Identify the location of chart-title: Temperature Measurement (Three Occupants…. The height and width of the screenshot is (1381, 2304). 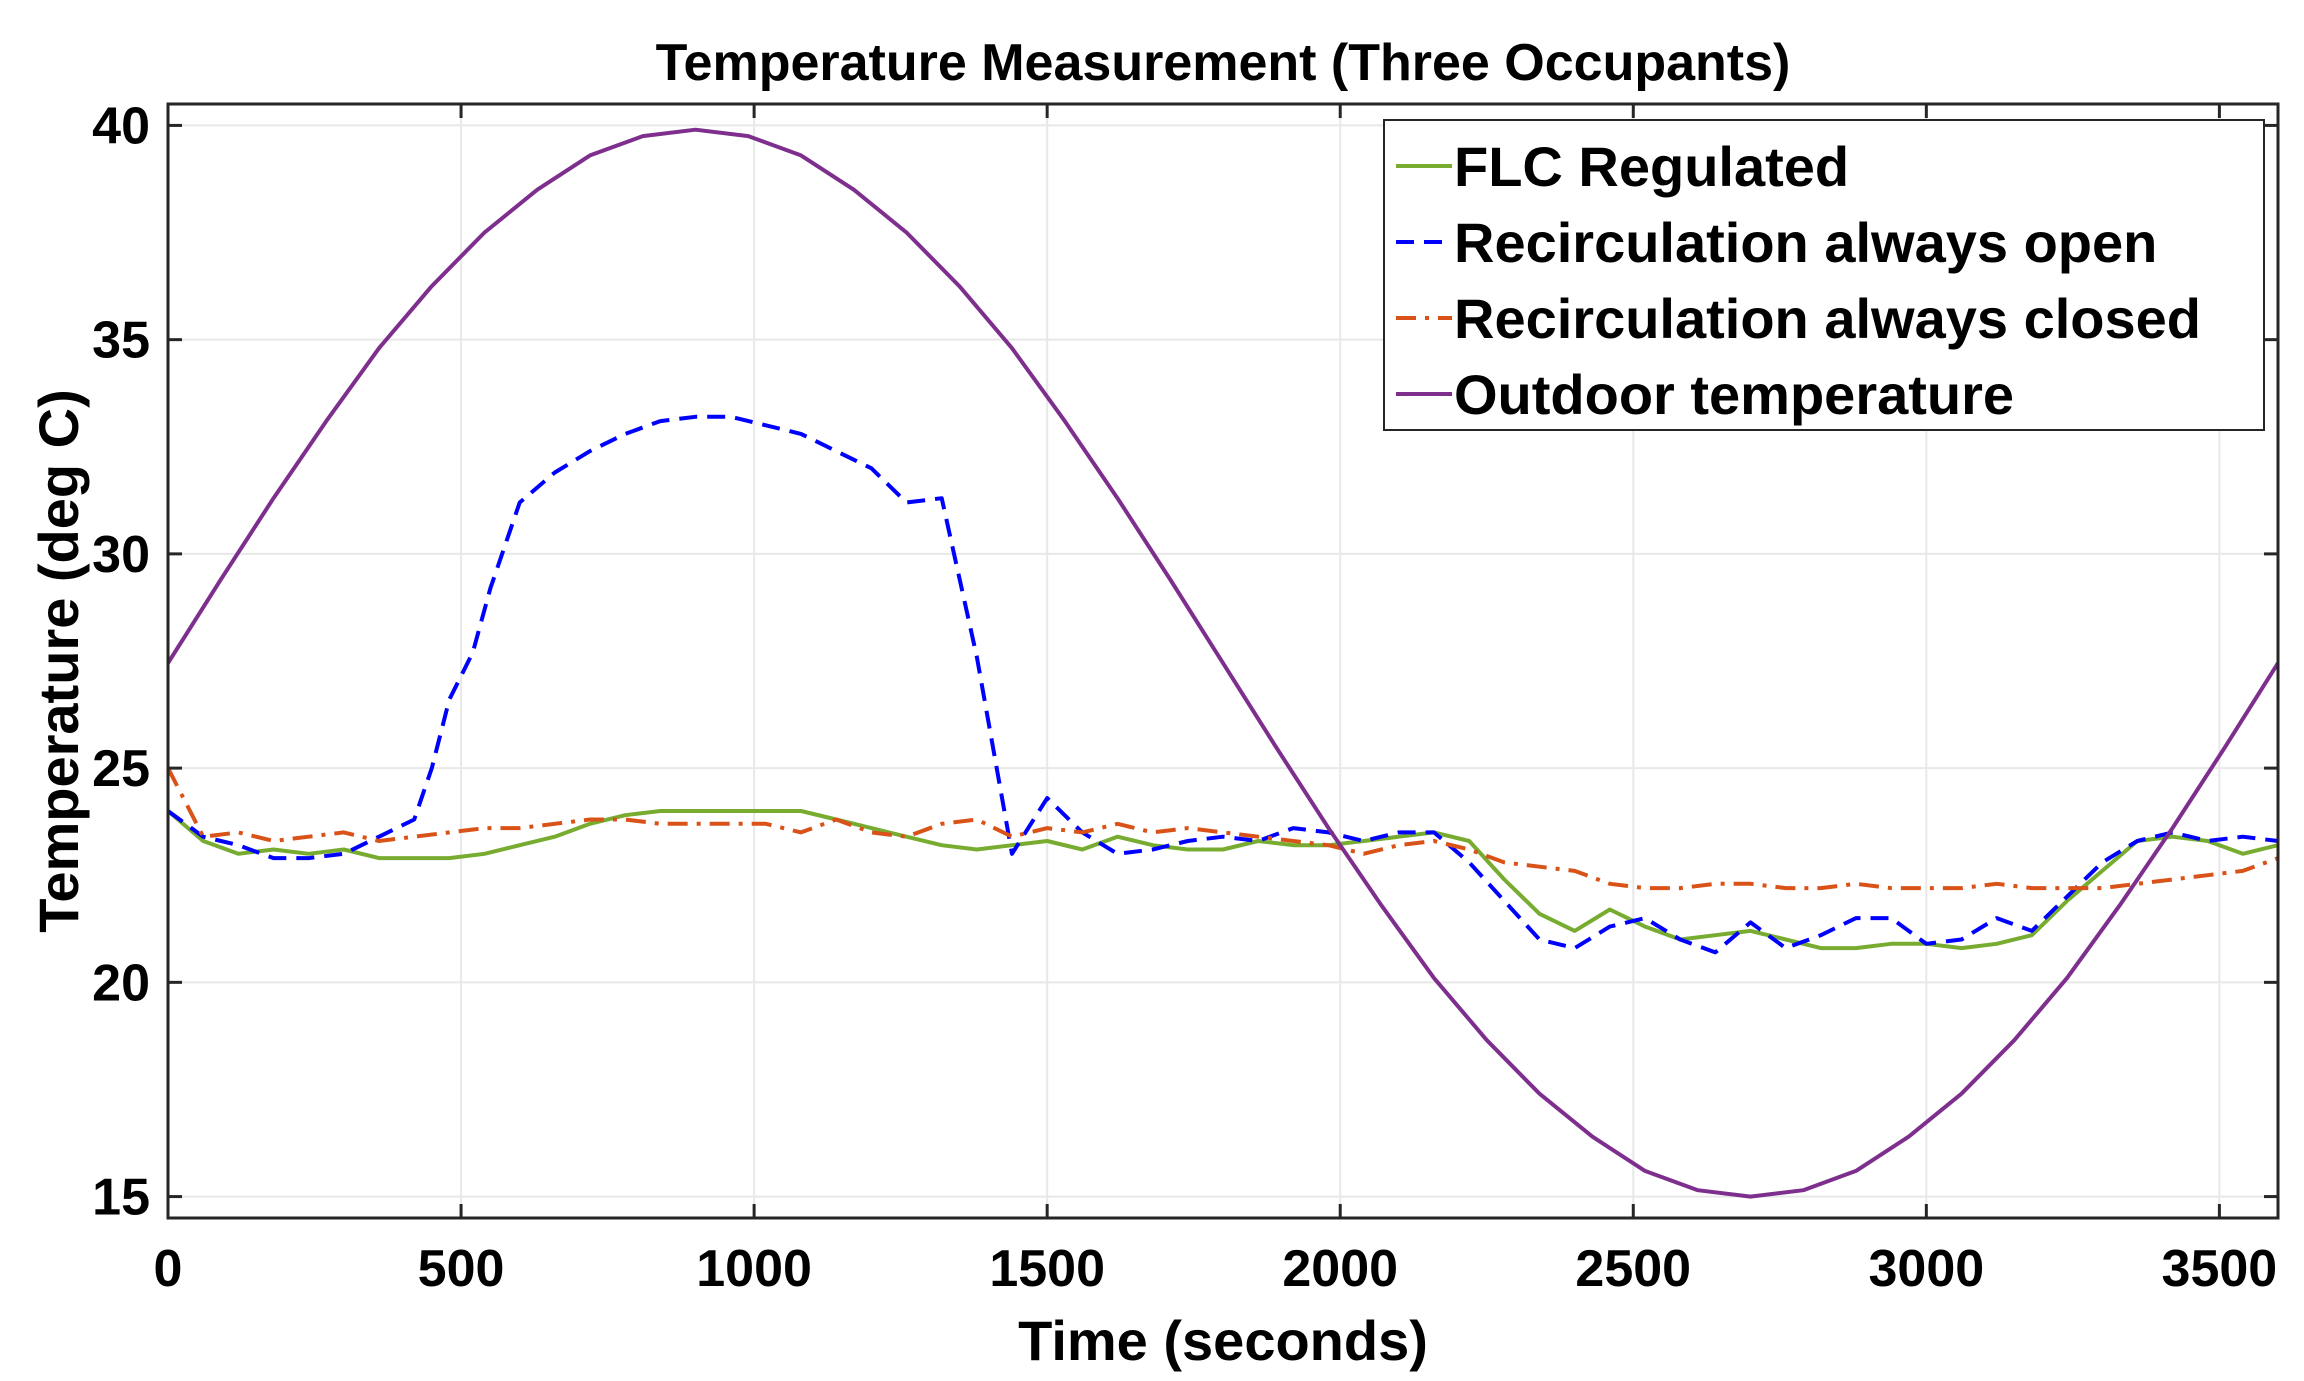
(1223, 63).